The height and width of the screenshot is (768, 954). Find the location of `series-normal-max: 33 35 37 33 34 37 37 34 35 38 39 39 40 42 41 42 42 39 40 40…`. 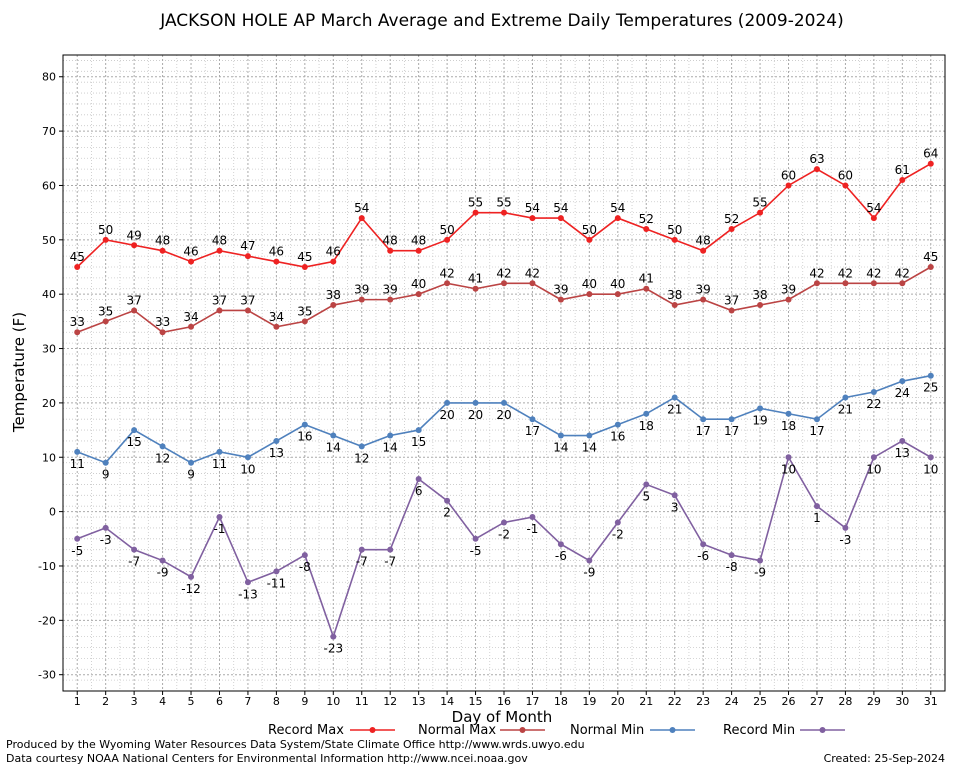

series-normal-max: 33 35 37 33 34 37 37 34 35 38 39 39 40 42 41 42 42 39 40 40… is located at coordinates (504, 293).